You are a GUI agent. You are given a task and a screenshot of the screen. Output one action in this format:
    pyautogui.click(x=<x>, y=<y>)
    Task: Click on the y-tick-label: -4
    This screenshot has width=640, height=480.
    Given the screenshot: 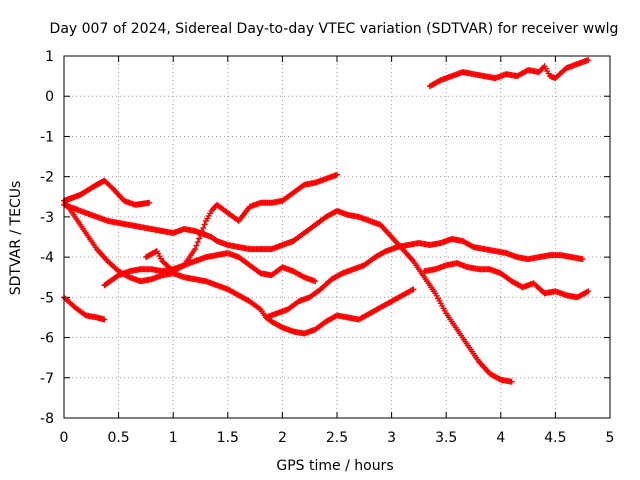 What is the action you would take?
    pyautogui.click(x=47, y=258)
    